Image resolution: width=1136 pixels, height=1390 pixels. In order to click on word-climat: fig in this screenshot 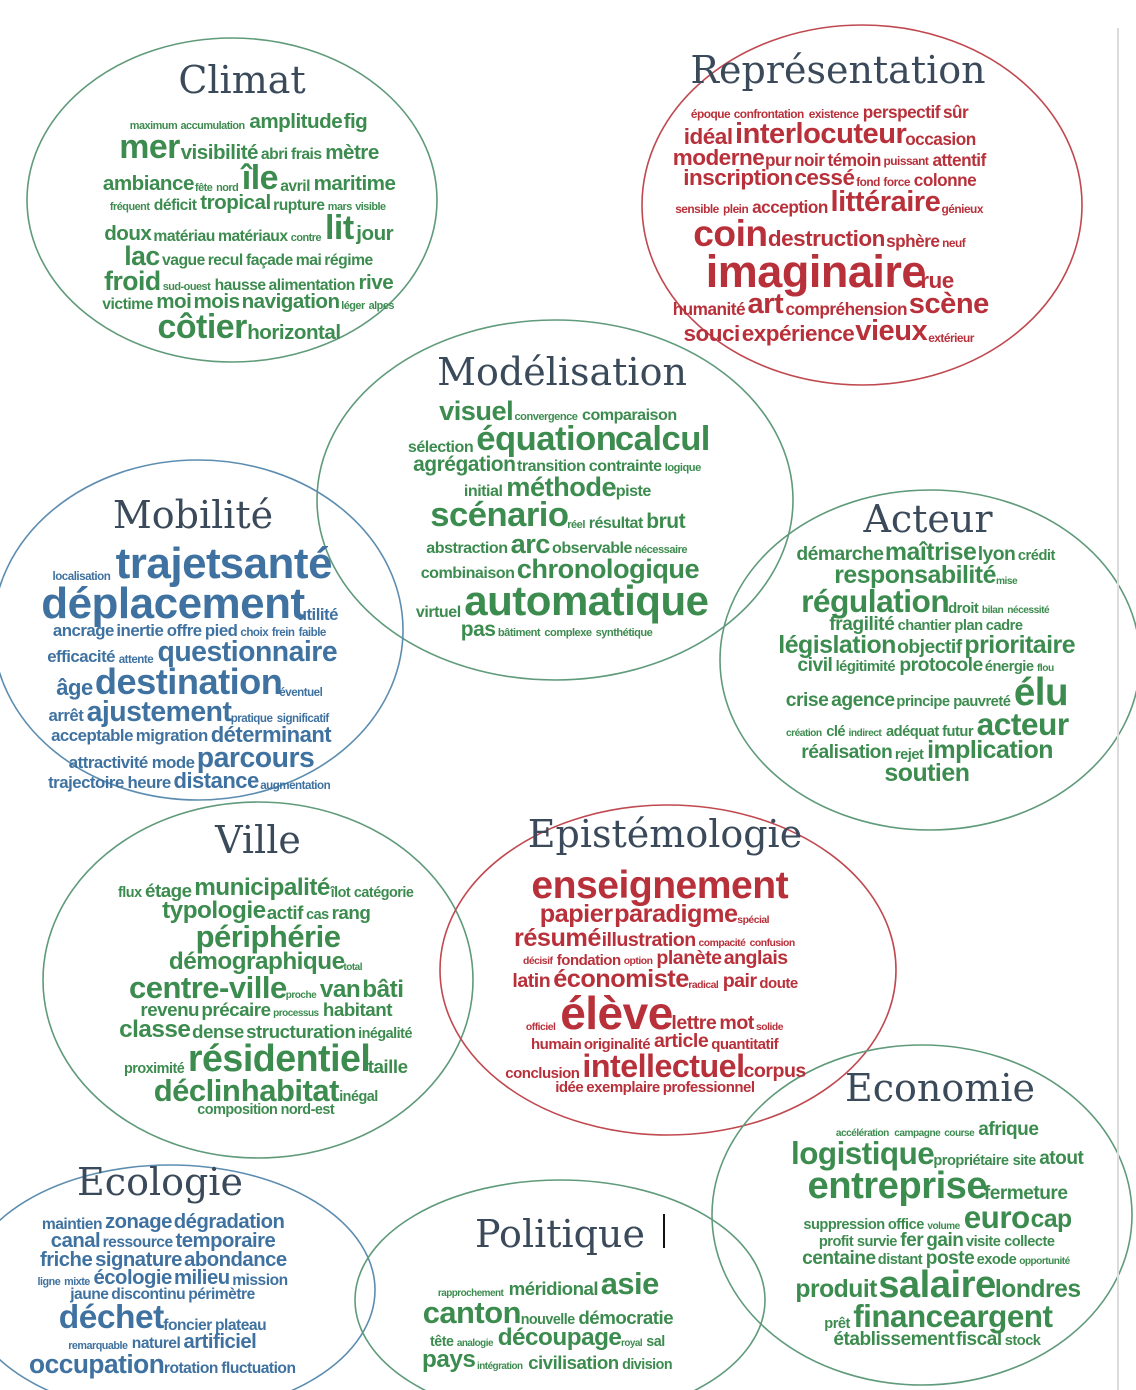, I will do `click(355, 121)`.